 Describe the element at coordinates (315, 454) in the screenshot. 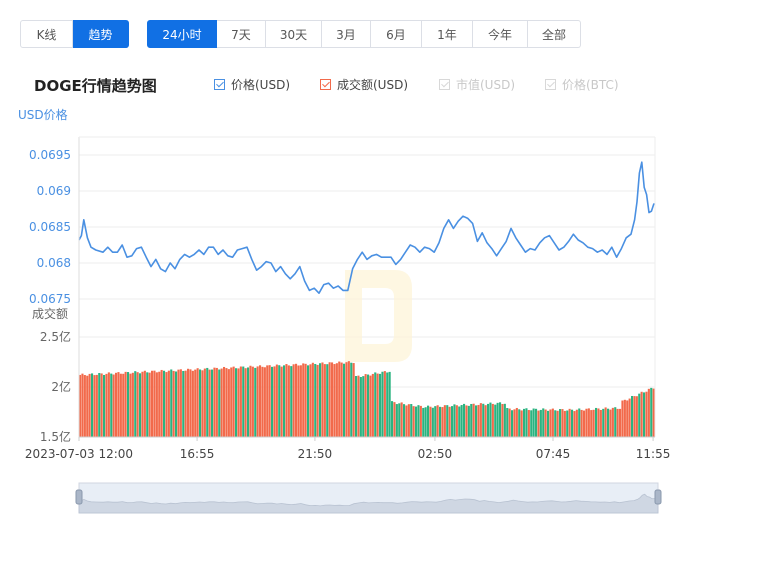

I see `x-tick-label: 21:50` at that location.